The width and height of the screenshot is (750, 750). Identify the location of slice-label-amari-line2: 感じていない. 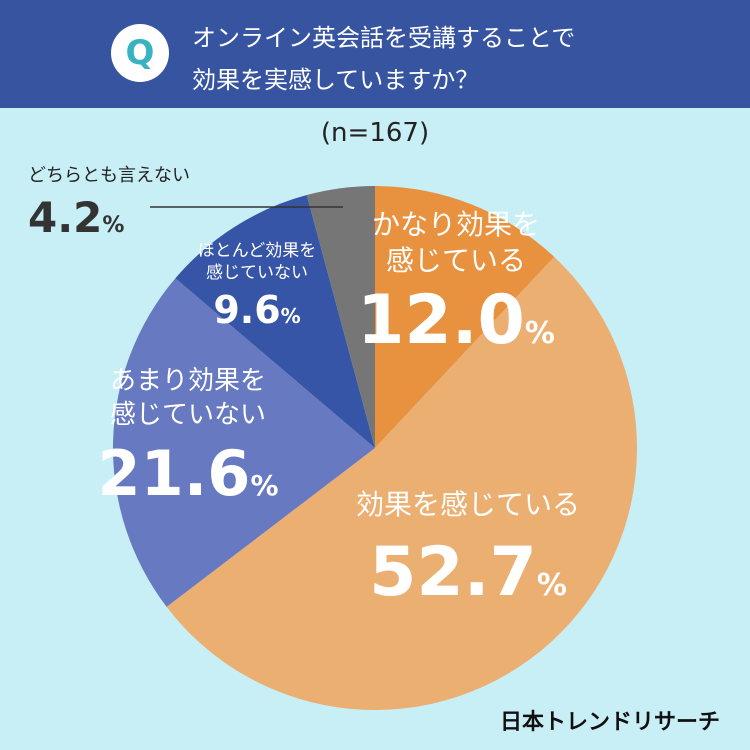
(187, 415).